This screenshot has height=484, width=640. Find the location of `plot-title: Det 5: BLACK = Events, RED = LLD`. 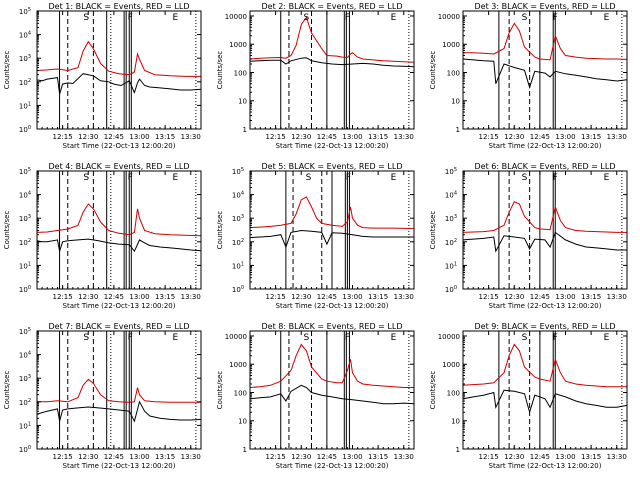

plot-title: Det 5: BLACK = Events, RED = LLD is located at coordinates (332, 166).